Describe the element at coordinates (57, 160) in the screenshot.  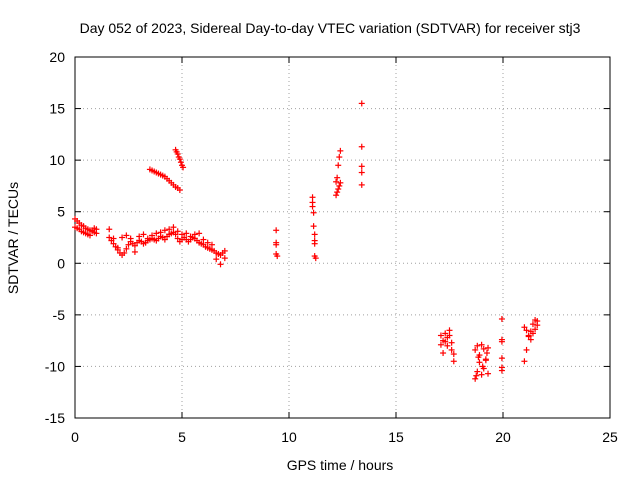
I see `y-tick-label: 10` at that location.